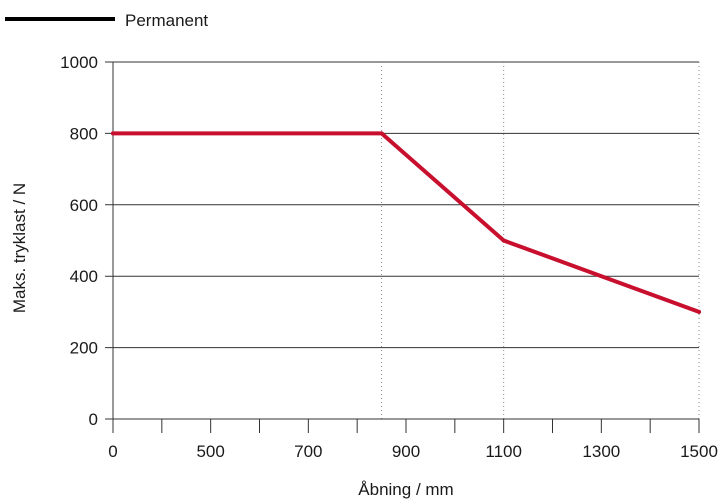 Image resolution: width=728 pixels, height=503 pixels. I want to click on y-axis-title: Maks. tryklast / N, so click(19, 248).